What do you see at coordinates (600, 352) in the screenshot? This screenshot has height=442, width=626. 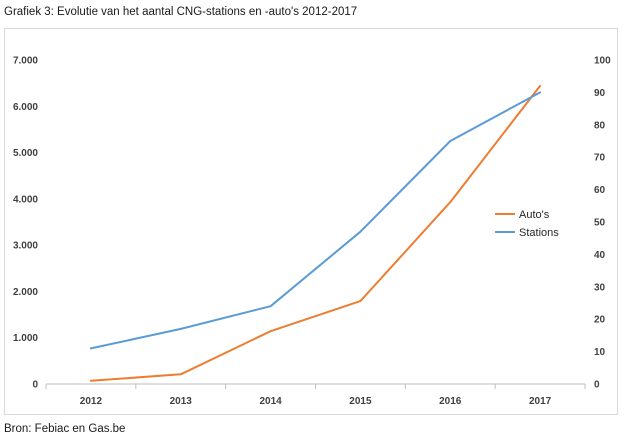 I see `right-axis-tick-label: 10` at bounding box center [600, 352].